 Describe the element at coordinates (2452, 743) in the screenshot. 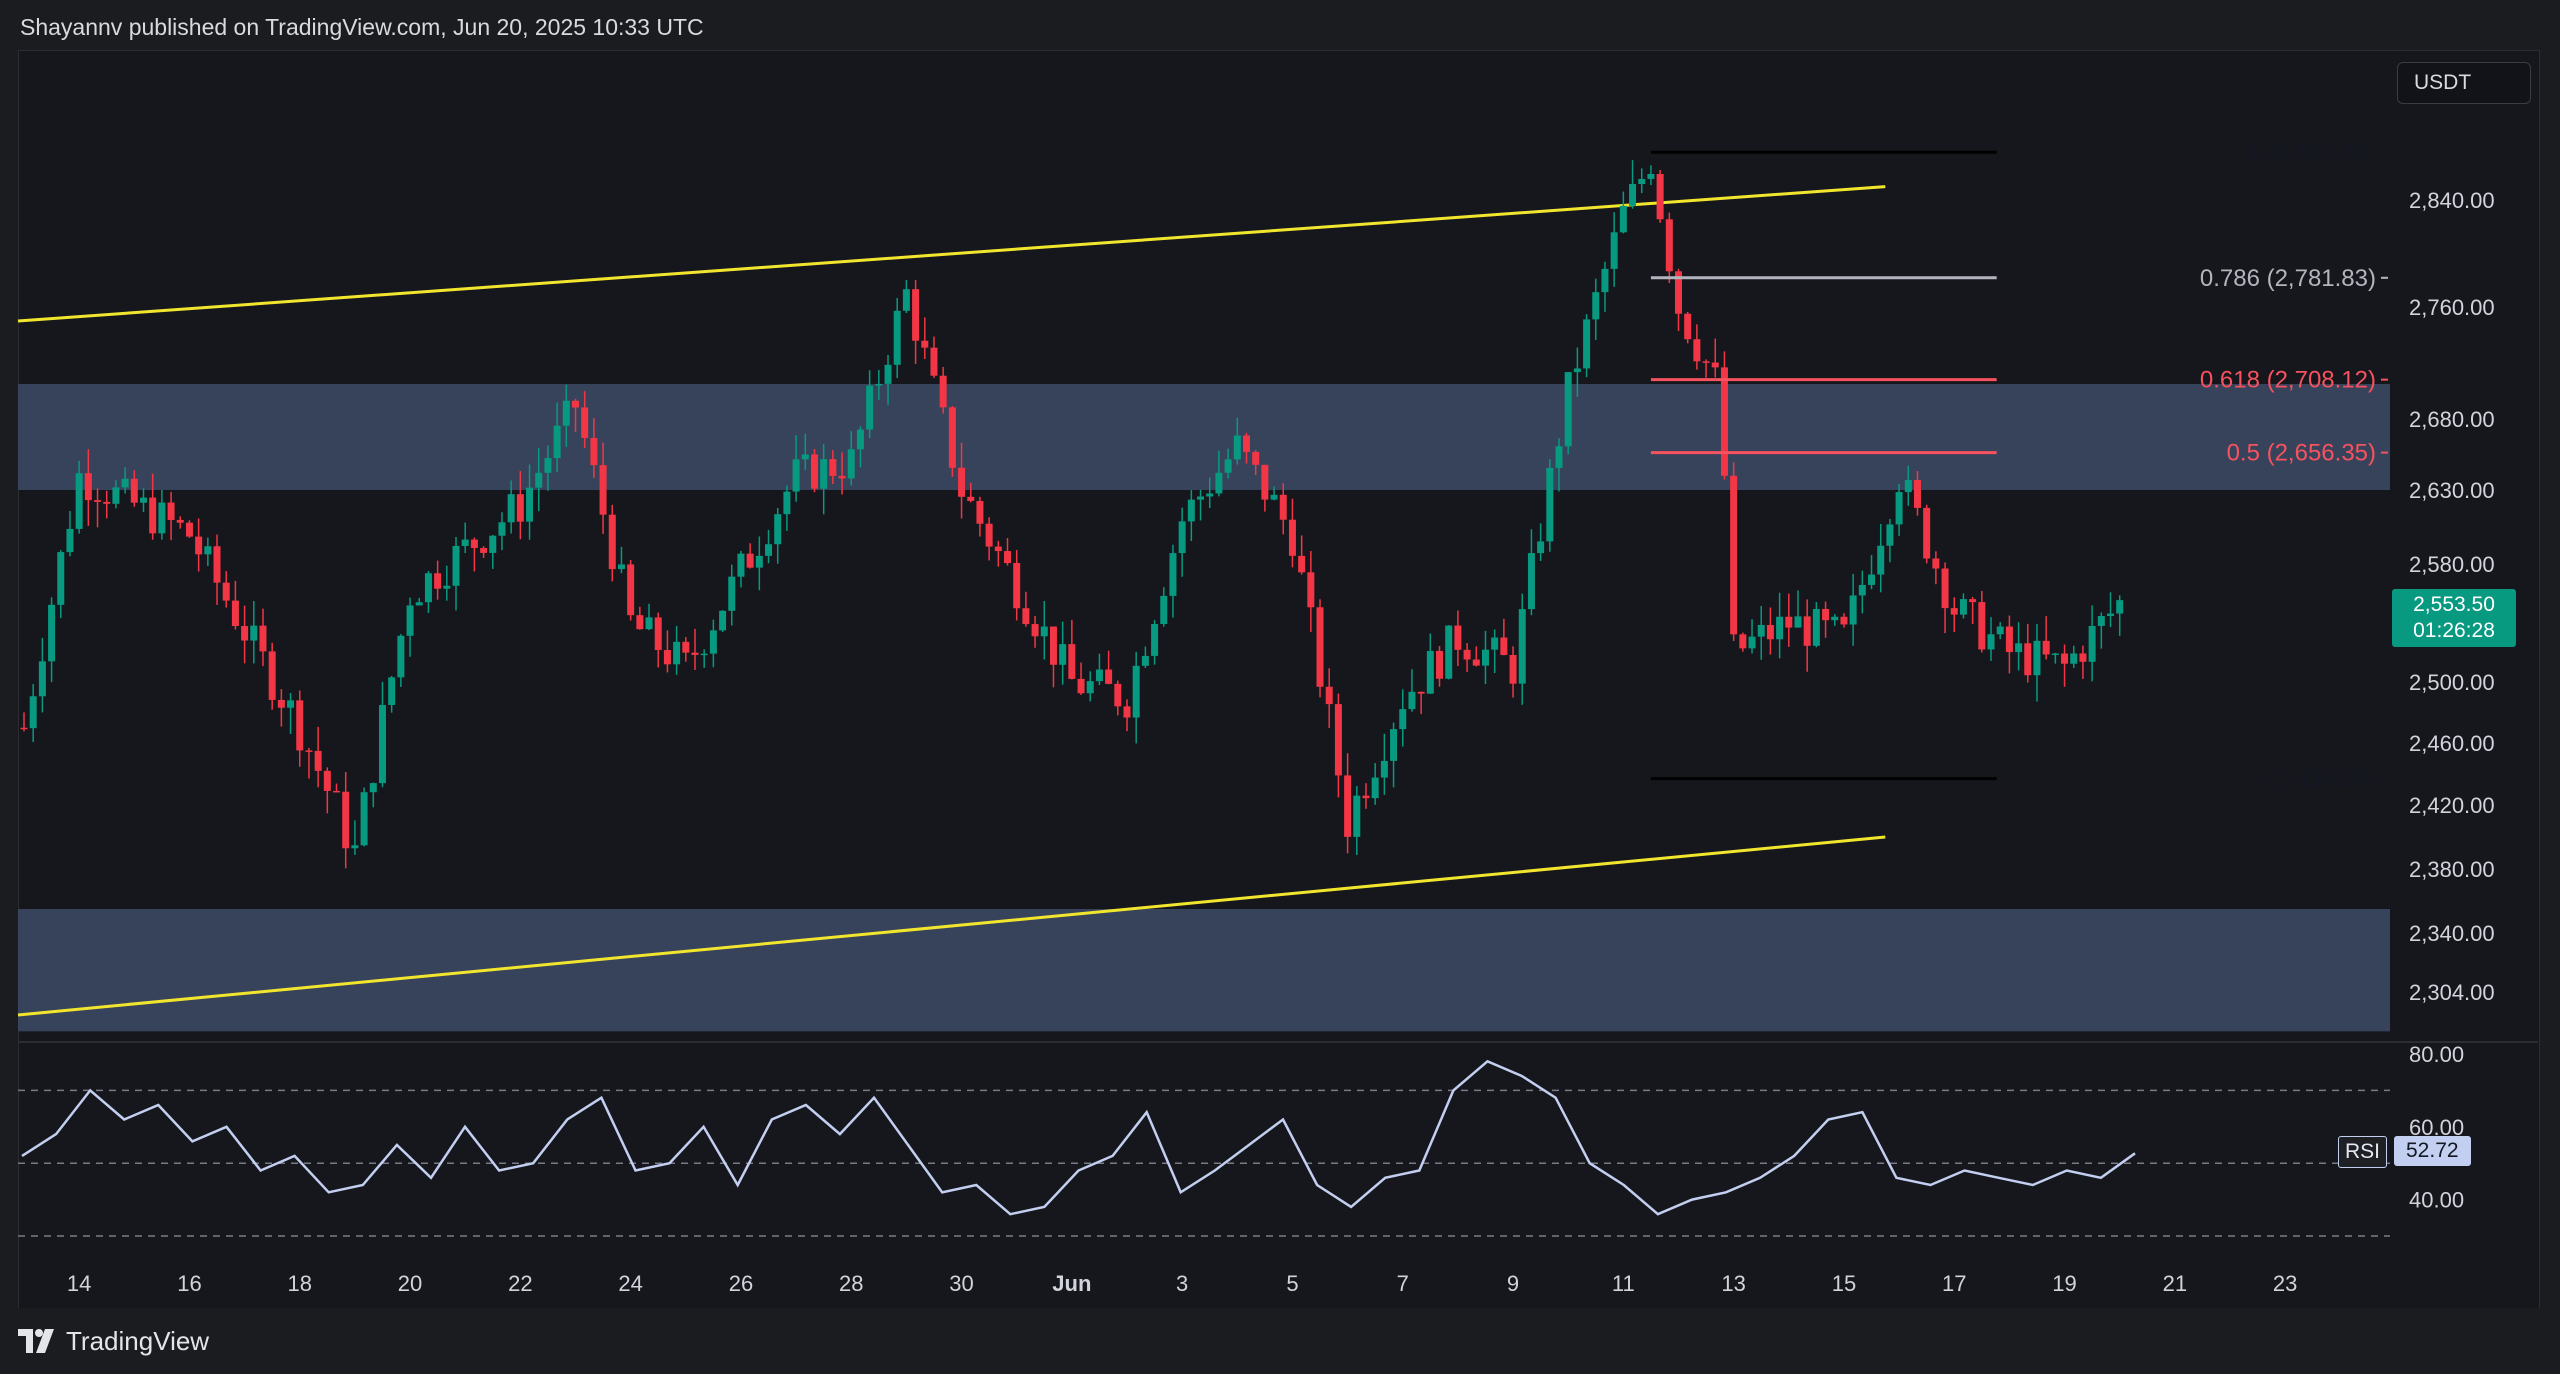

I see `price-axis-label: 2,460.00` at that location.